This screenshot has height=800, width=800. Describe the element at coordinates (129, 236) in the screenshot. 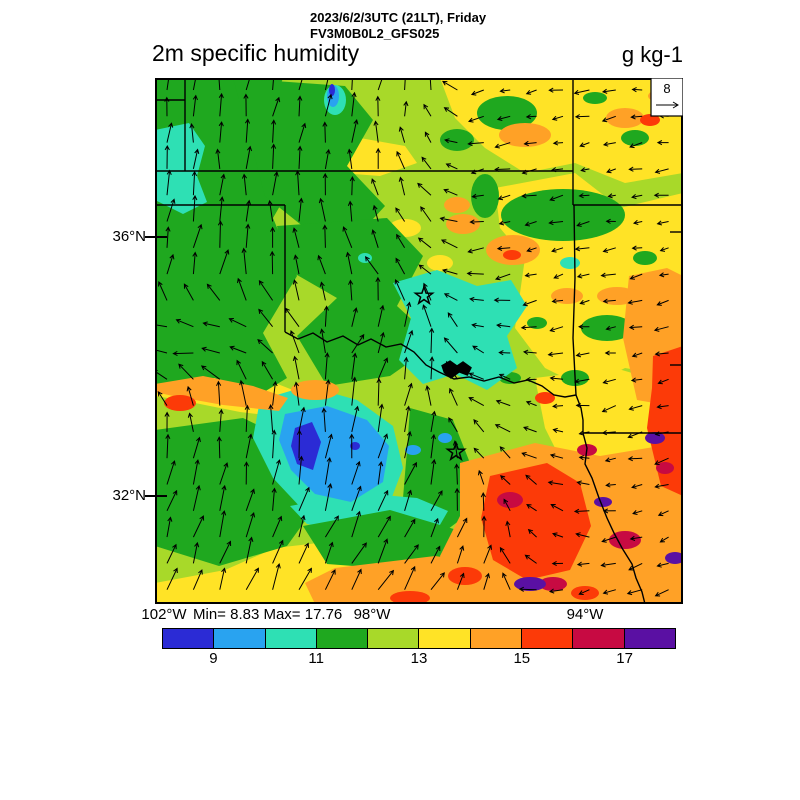

I see `lat-label-0: 36°N` at that location.